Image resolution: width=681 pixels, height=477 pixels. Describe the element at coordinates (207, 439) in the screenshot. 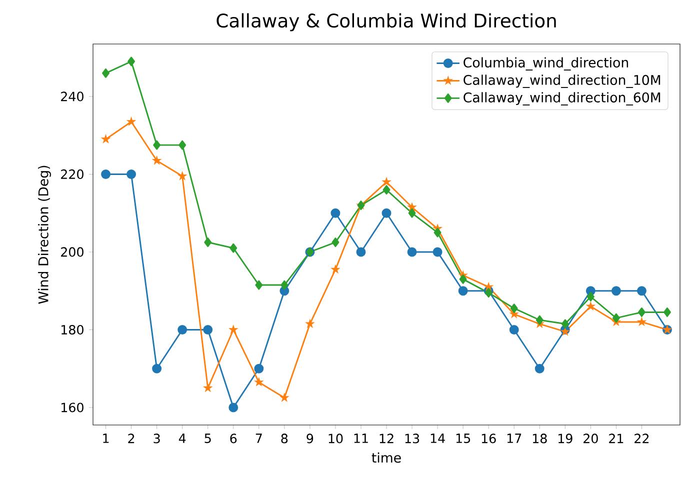

I see `x-tick-label: 5` at that location.